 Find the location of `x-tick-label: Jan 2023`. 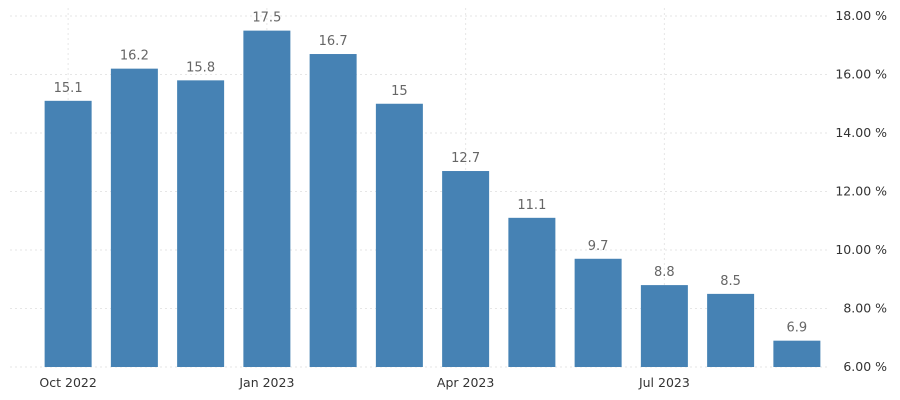

x-tick-label: Jan 2023 is located at coordinates (266, 382).